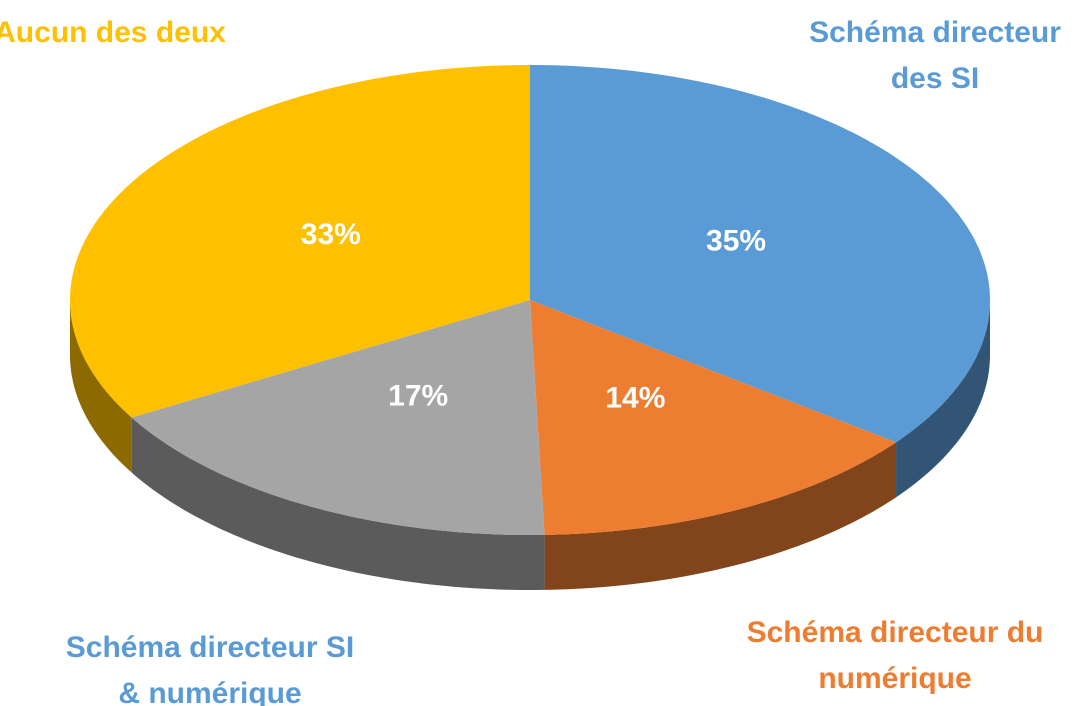 This screenshot has height=706, width=1080. I want to click on category-label: Aucun des deux, so click(113, 32).